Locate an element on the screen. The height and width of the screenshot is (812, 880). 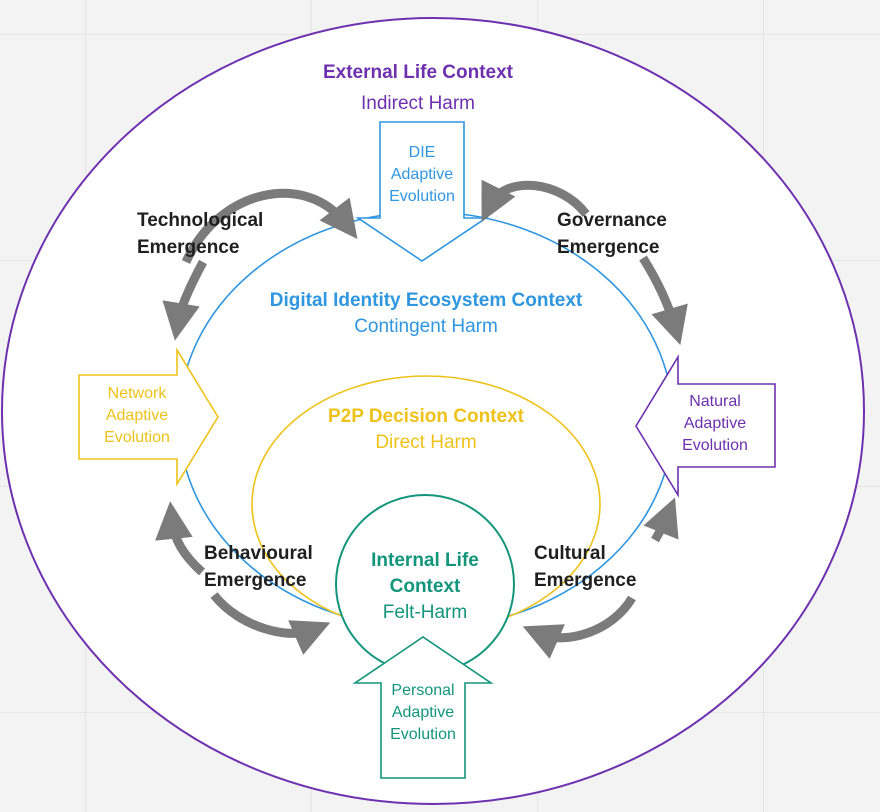
behavioural-emergence-label: Behavioural Emergence is located at coordinates (258, 567).